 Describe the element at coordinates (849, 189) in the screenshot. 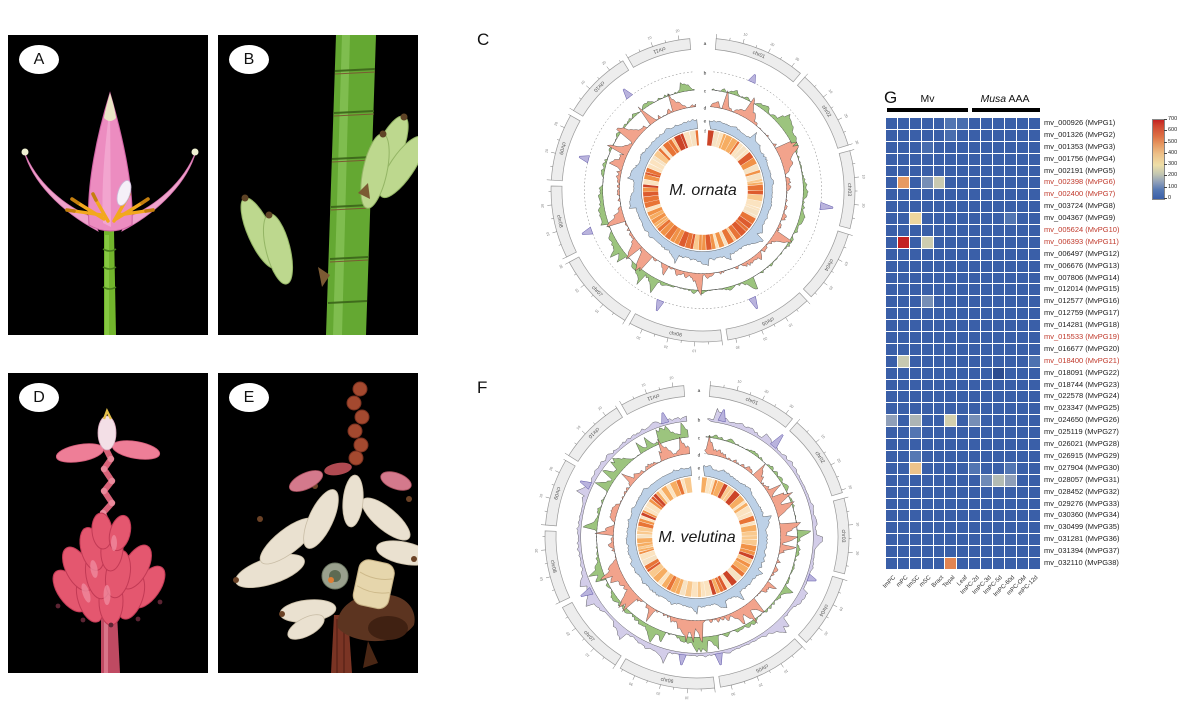

I see `svg-text: chr03` at that location.